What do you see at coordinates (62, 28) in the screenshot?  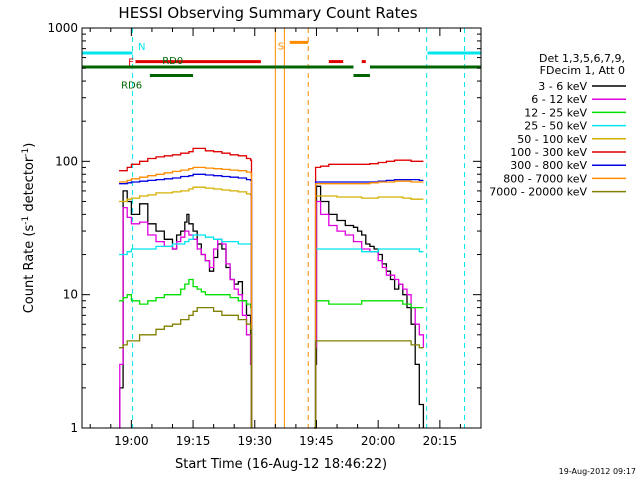 I see `y-tick-label-3: 1000` at bounding box center [62, 28].